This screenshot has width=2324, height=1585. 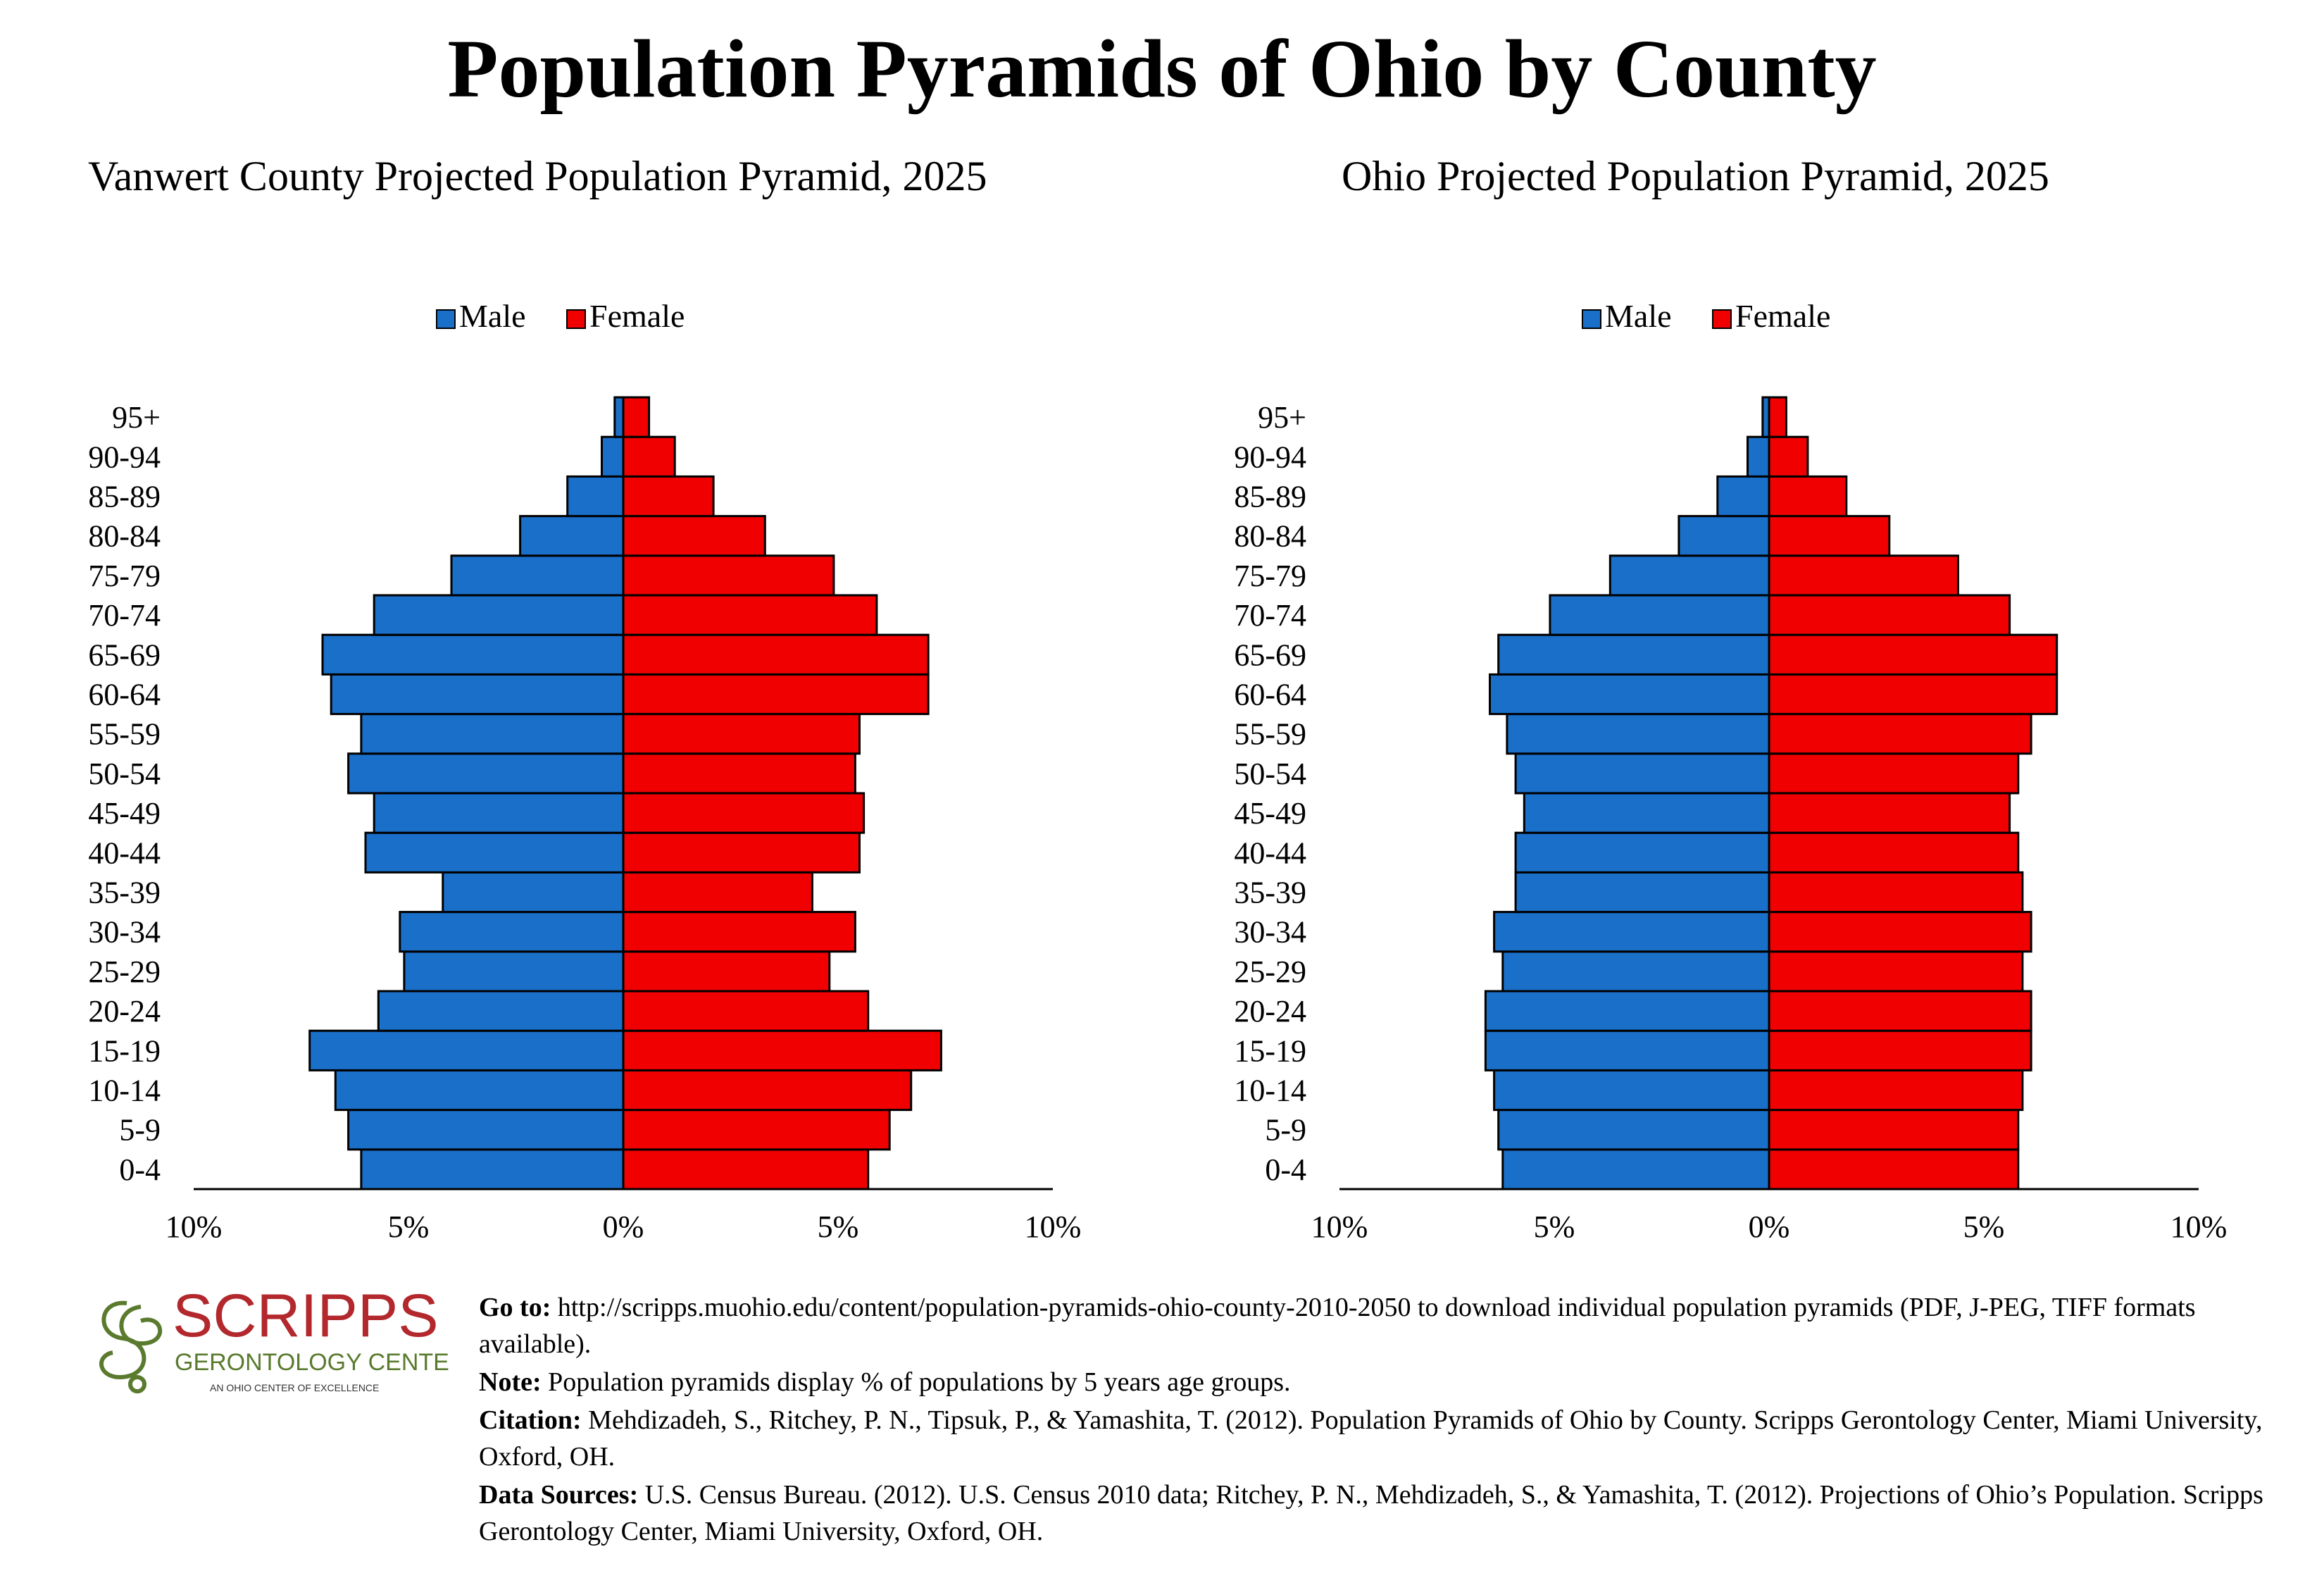 I want to click on age-group-label: 35-39, so click(x=1270, y=893).